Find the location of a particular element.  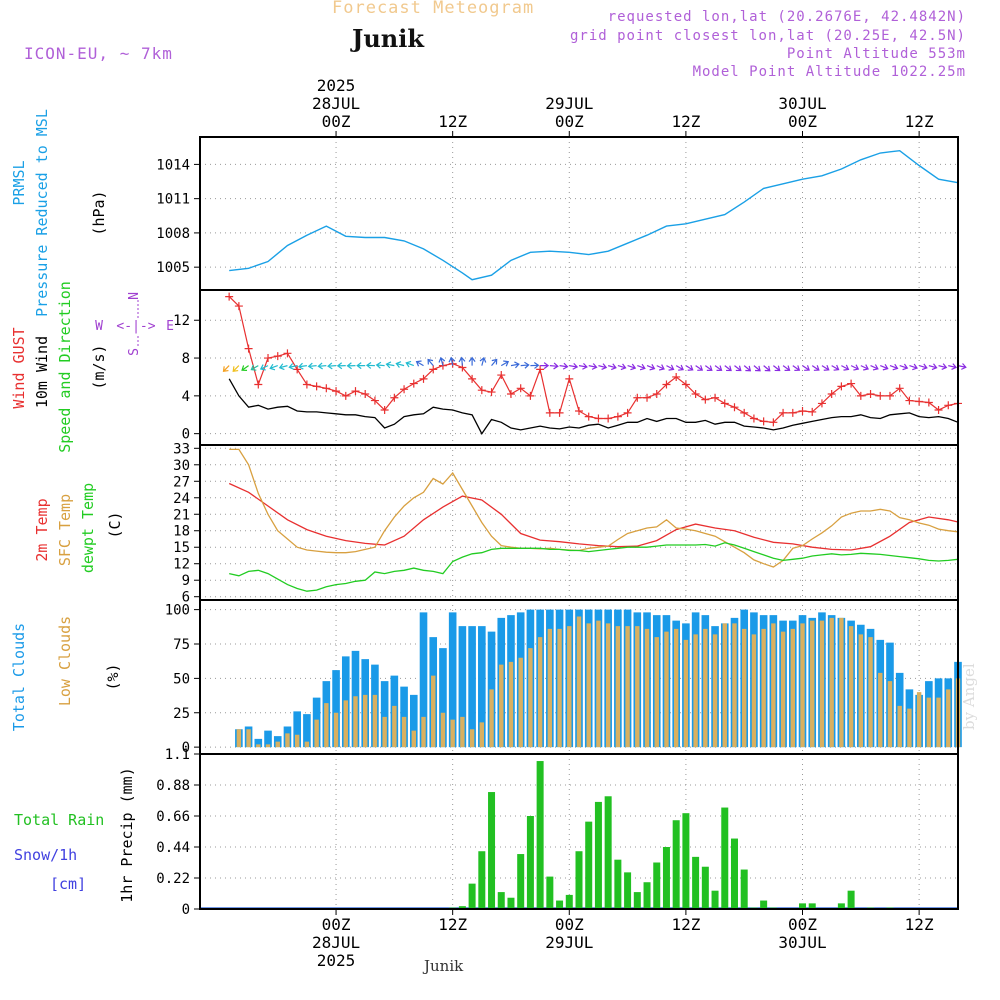

panel-frame is located at coordinates (579, 213).